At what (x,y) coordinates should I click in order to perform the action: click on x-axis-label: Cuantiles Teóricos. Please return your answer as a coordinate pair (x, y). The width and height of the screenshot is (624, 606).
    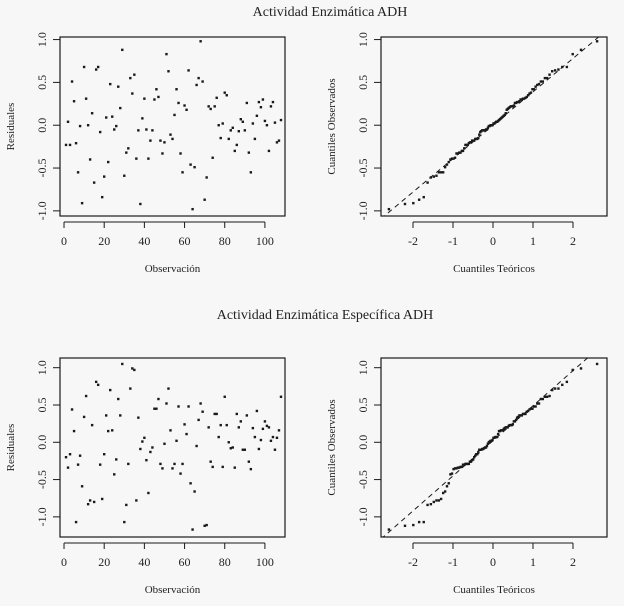
    Looking at the image, I should click on (494, 269).